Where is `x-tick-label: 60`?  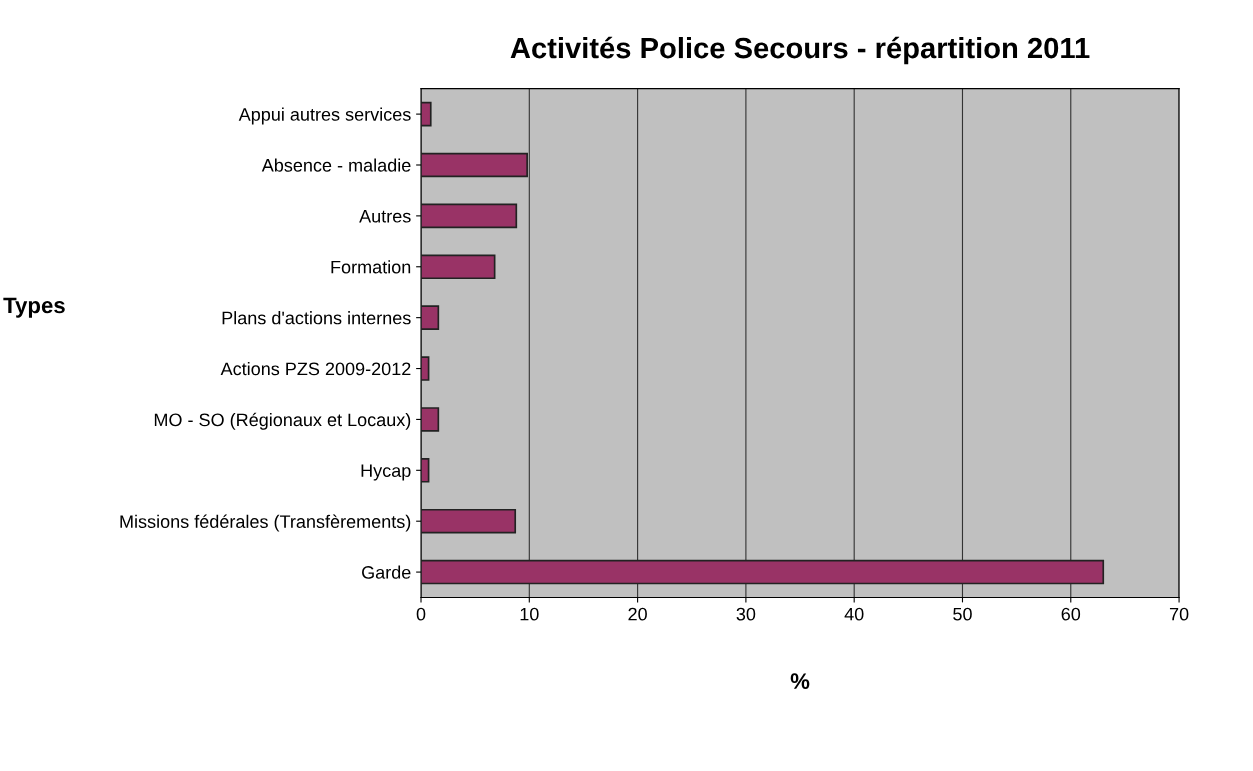 x-tick-label: 60 is located at coordinates (1071, 614).